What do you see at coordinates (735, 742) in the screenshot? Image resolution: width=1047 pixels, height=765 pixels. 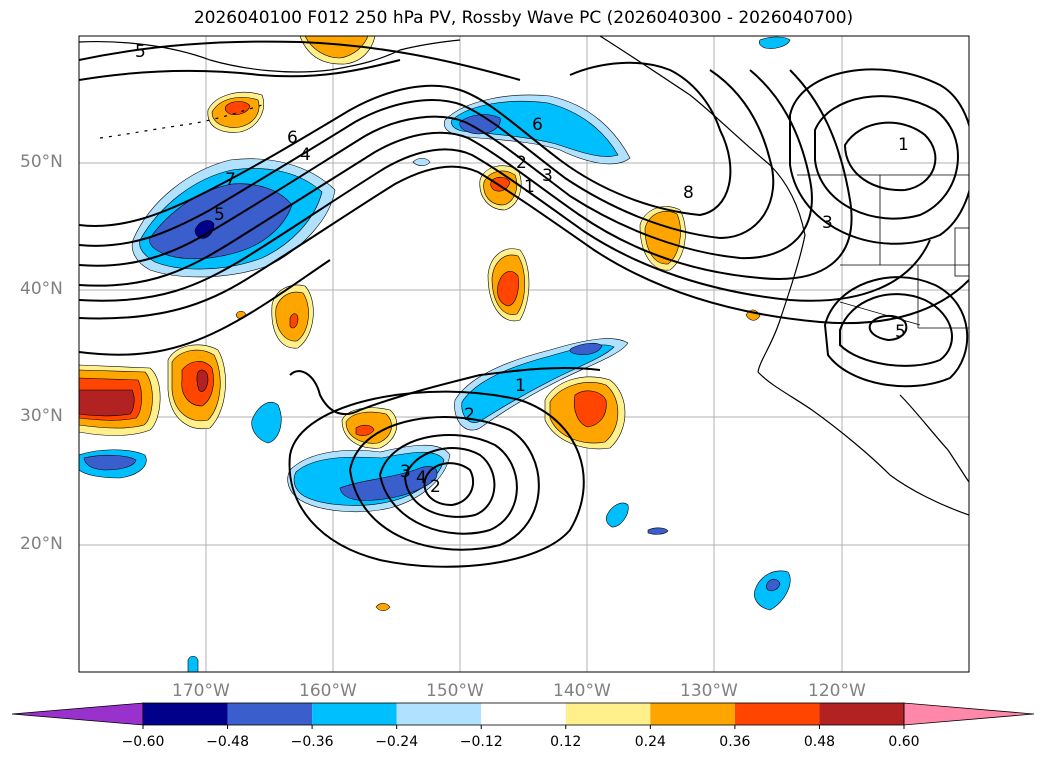 I see `colorbar-tick-label: 0.36` at bounding box center [735, 742].